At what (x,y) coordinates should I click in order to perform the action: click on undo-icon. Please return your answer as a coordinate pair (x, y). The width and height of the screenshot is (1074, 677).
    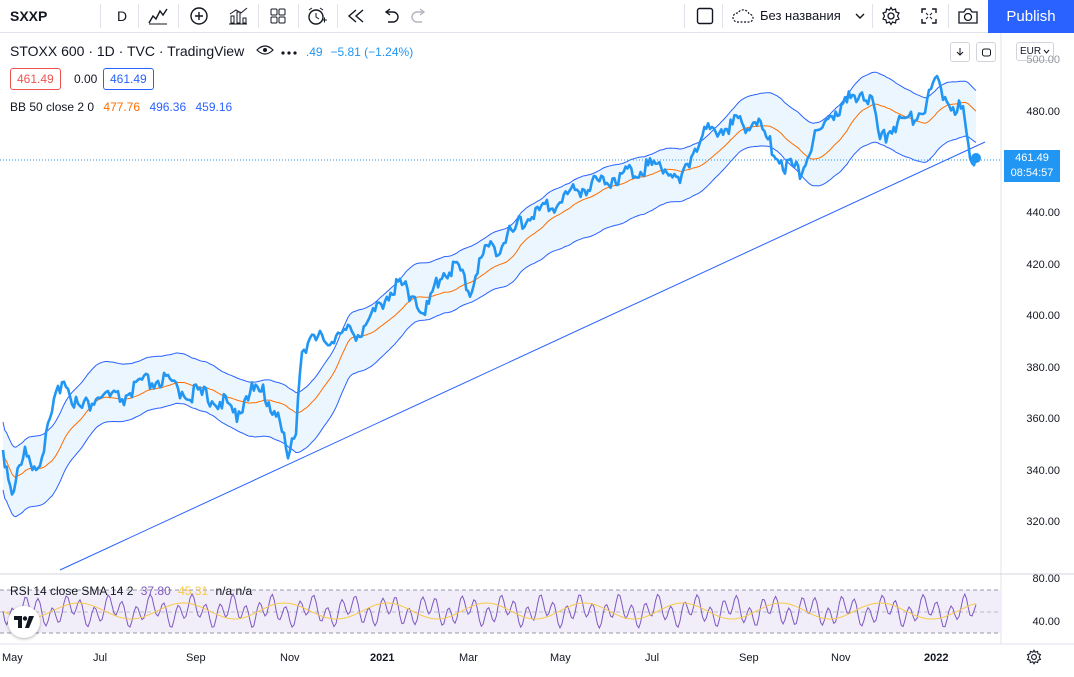
    Looking at the image, I should click on (391, 16).